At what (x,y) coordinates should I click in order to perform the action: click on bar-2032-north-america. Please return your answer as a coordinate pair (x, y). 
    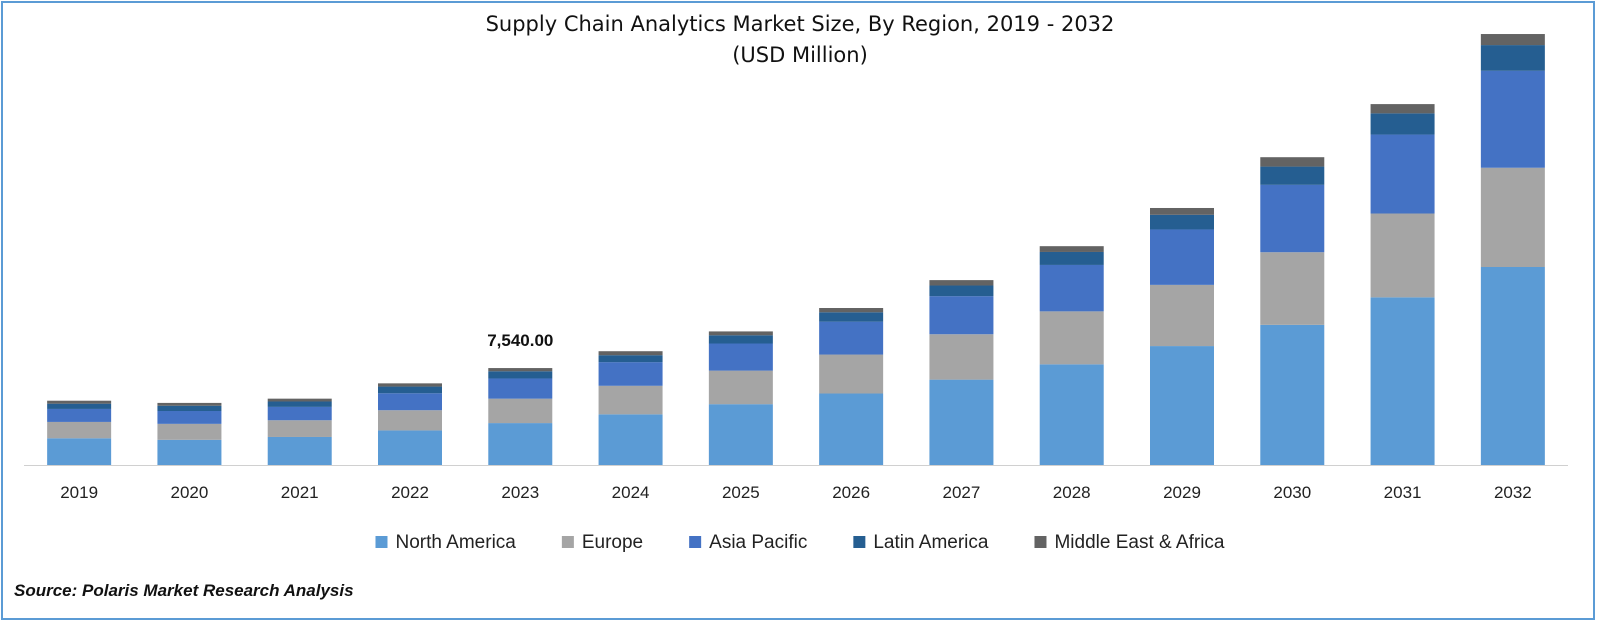
    Looking at the image, I should click on (1512, 366).